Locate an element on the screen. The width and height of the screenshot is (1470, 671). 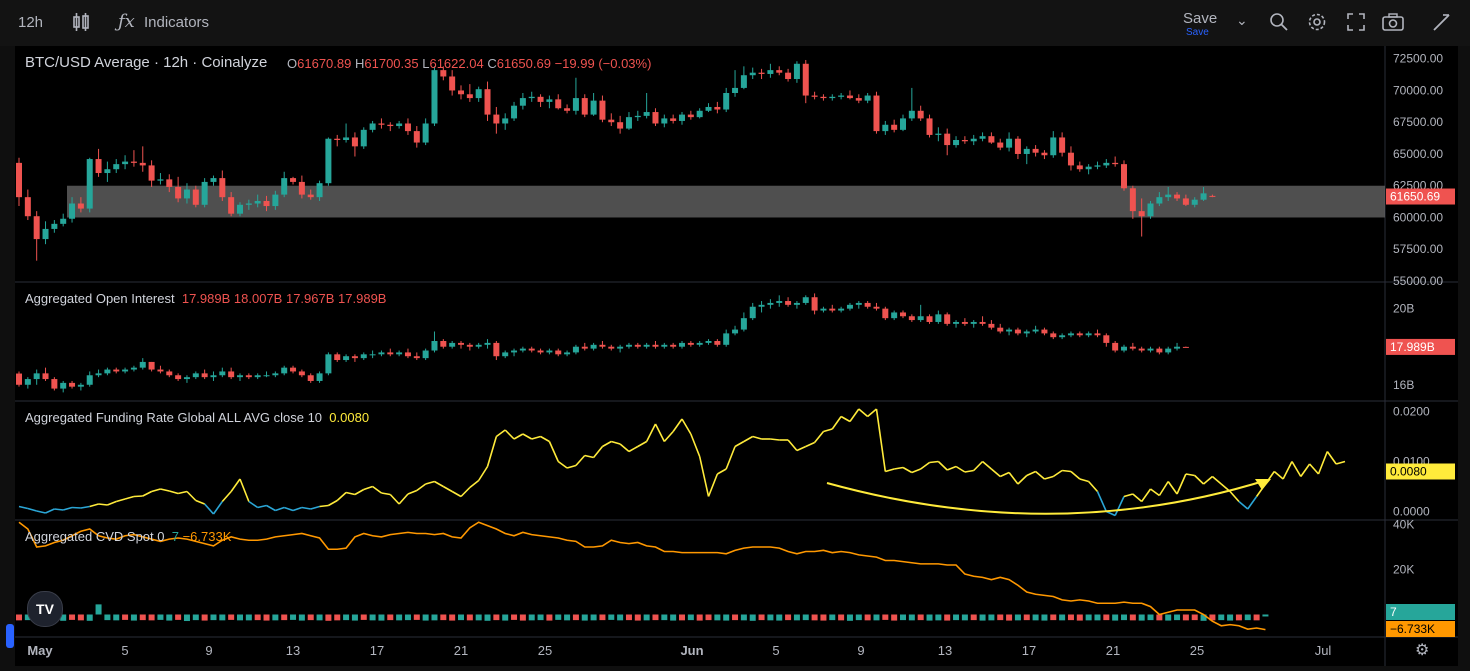
chevron-down-icon: ⌄ is located at coordinates (1242, 20).